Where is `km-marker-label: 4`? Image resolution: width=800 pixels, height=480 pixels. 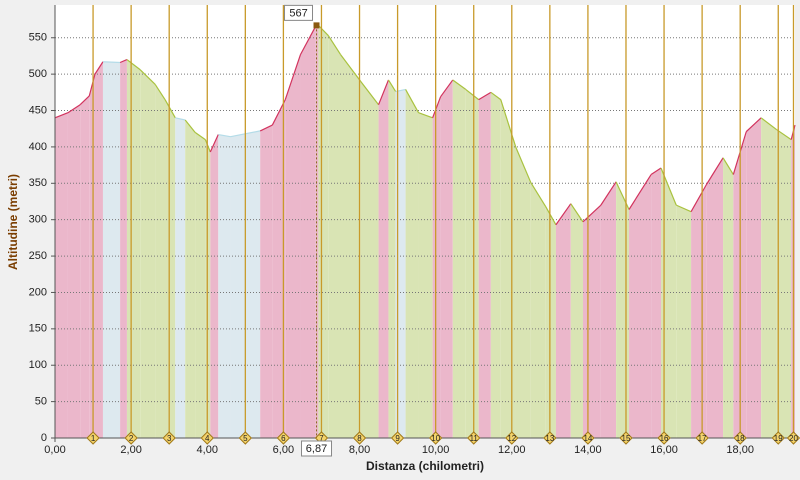 km-marker-label: 4 is located at coordinates (207, 438).